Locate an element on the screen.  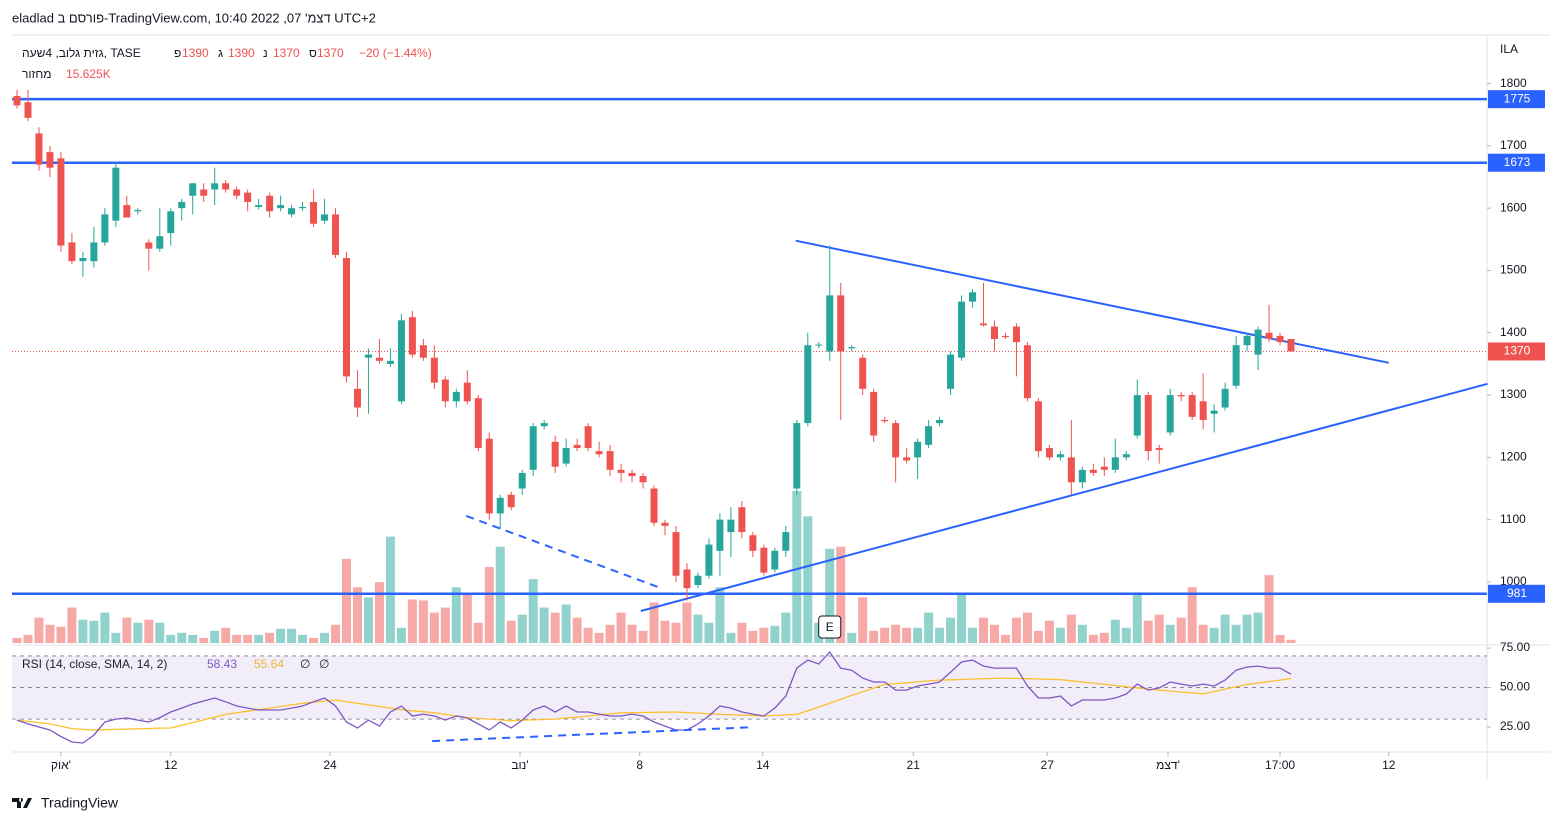
logo: TradingView is located at coordinates (65, 803).